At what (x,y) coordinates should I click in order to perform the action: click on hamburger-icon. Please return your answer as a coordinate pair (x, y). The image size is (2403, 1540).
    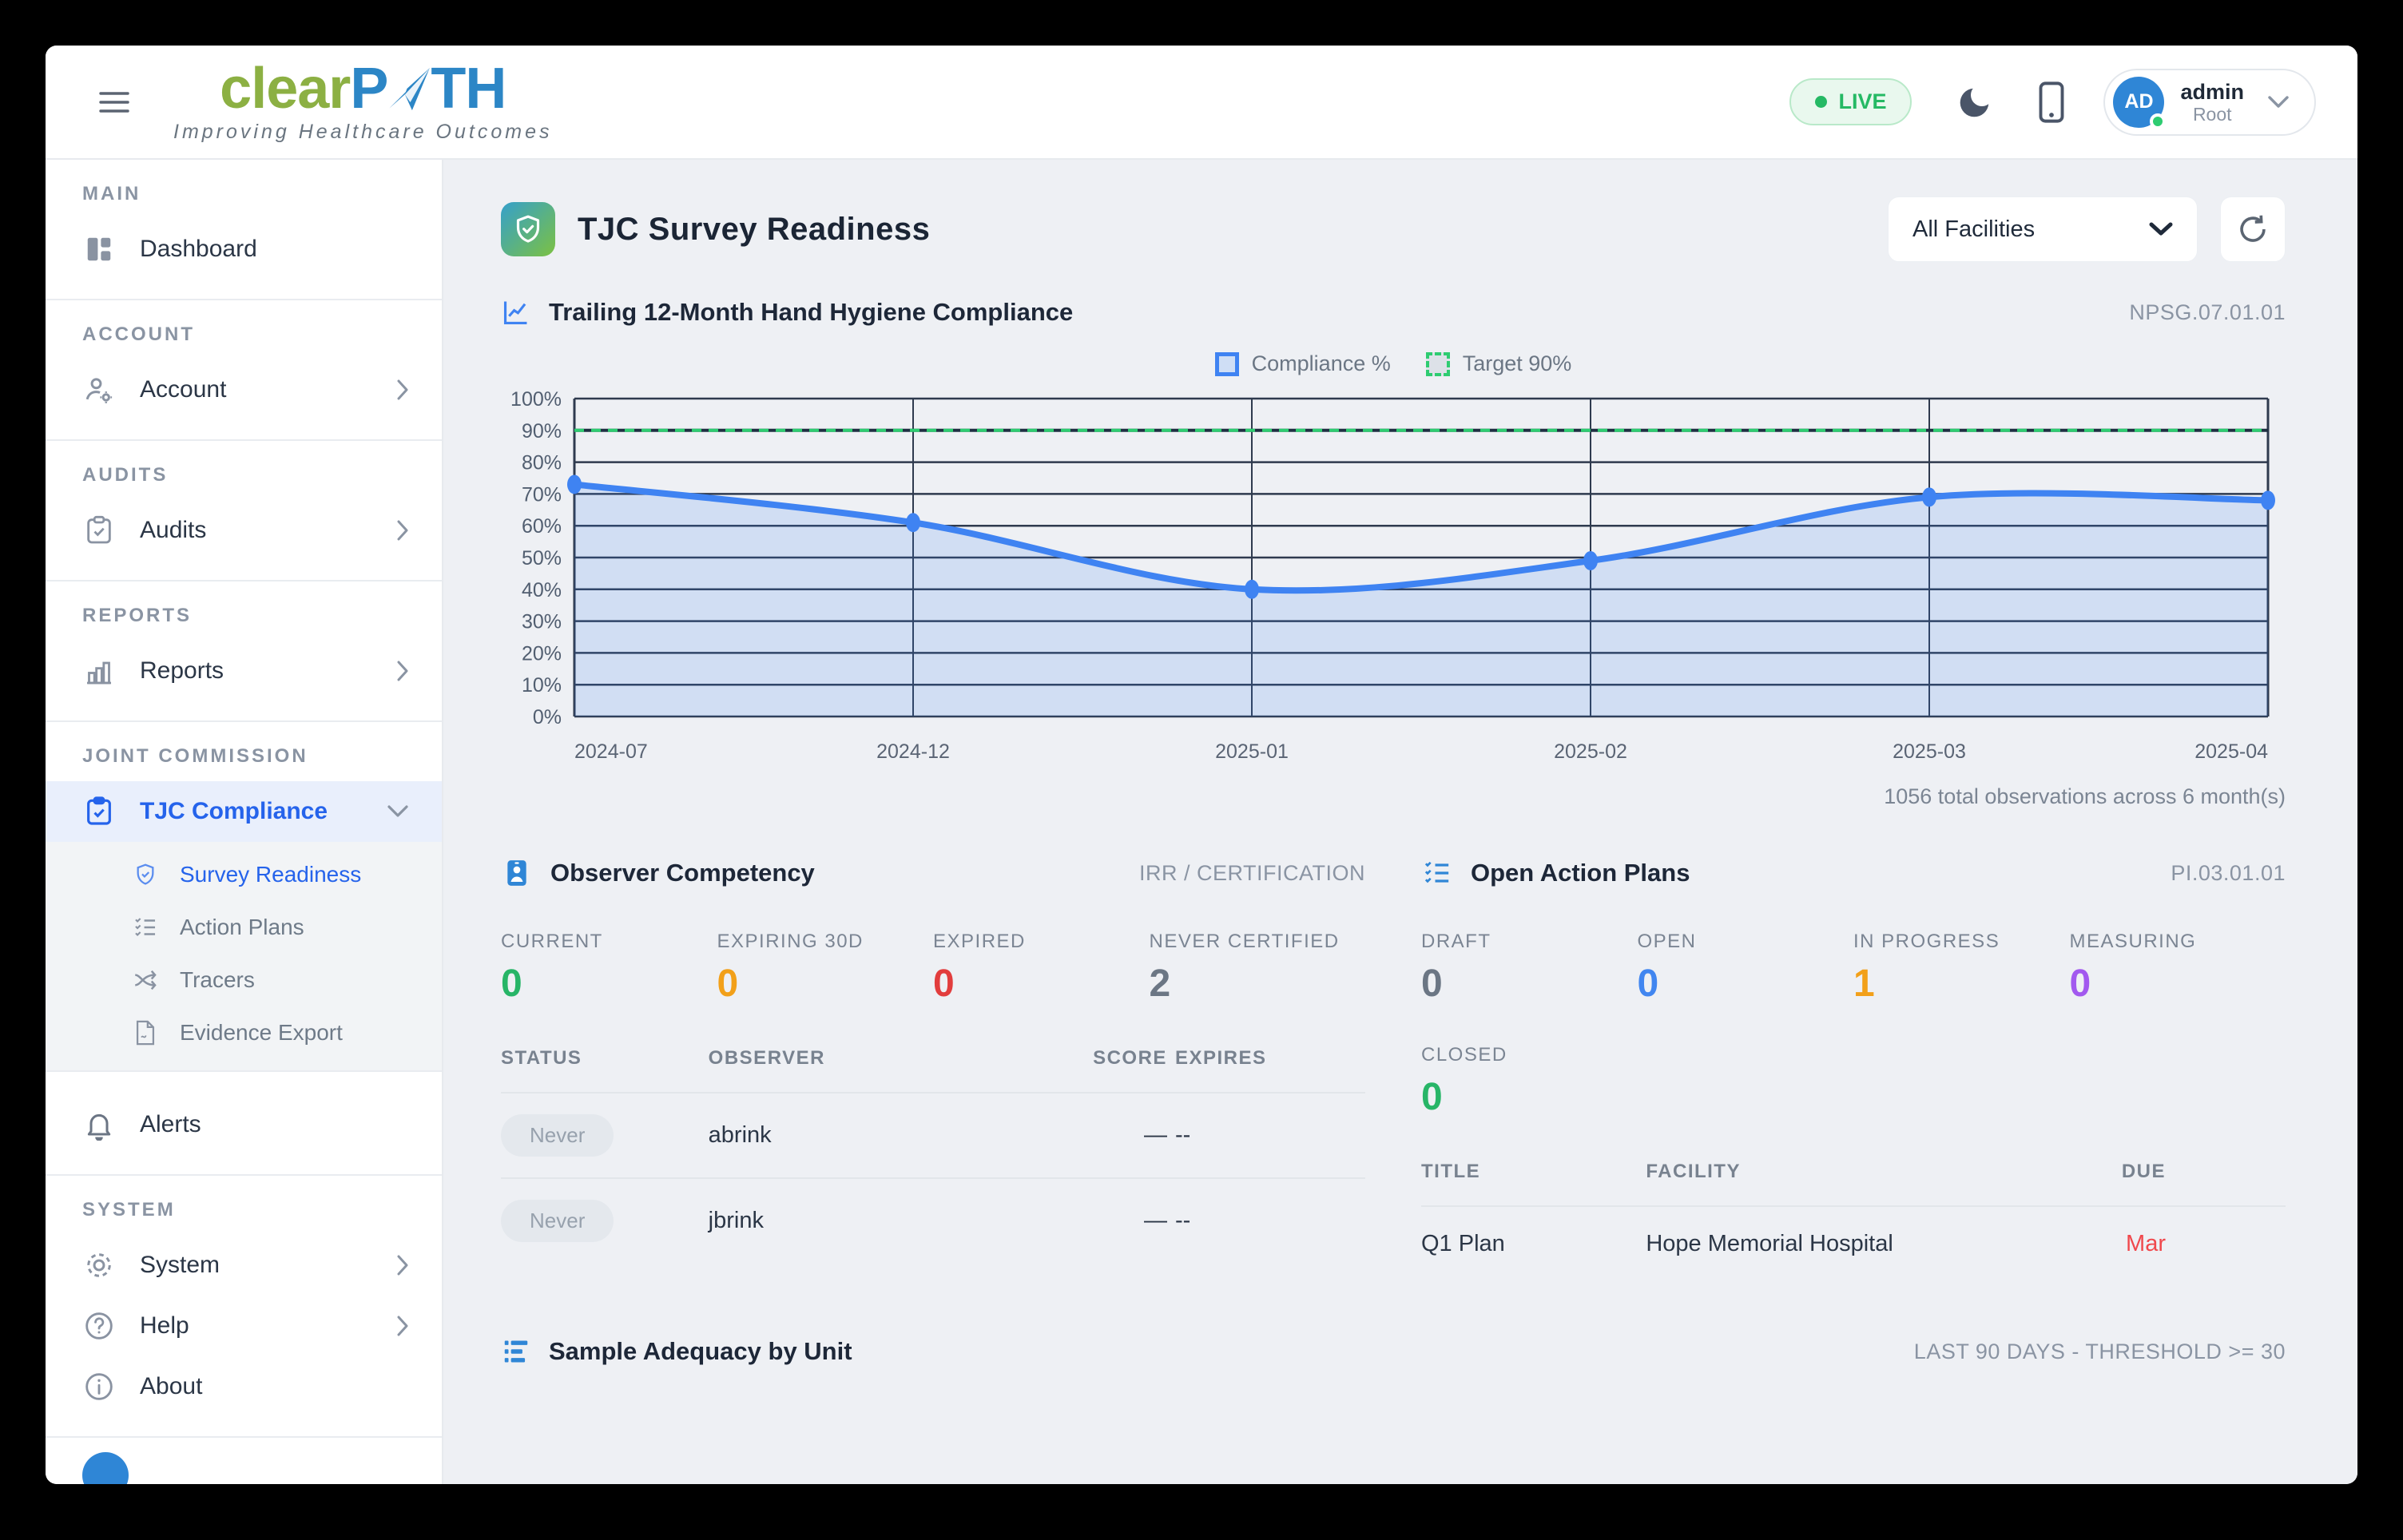
    Looking at the image, I should click on (114, 102).